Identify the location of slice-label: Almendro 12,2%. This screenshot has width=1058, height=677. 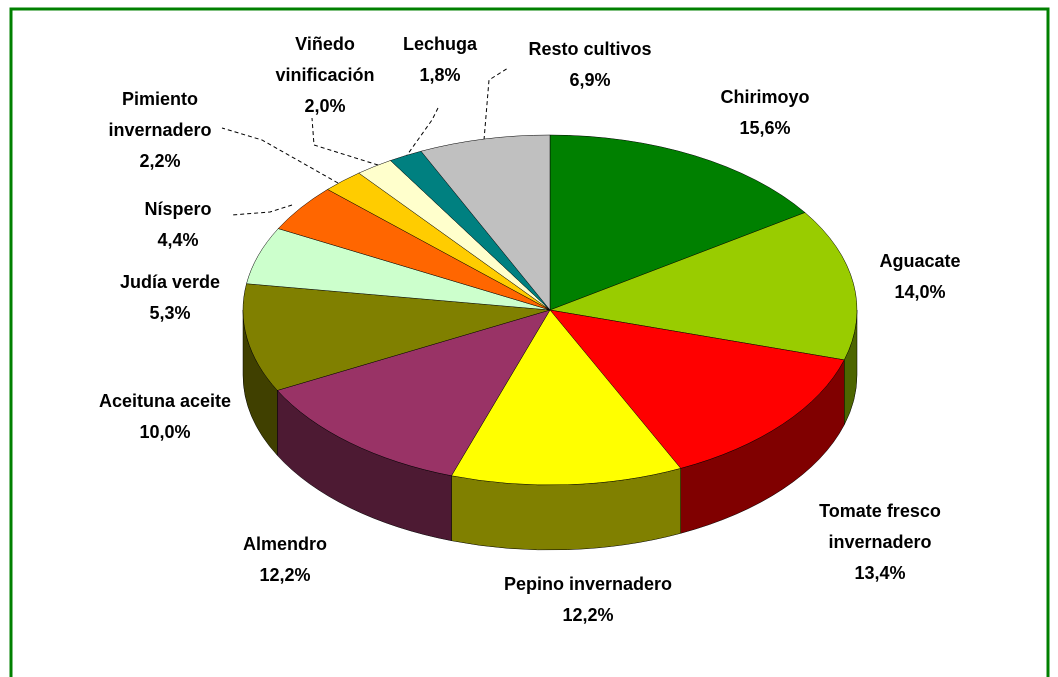
(285, 560).